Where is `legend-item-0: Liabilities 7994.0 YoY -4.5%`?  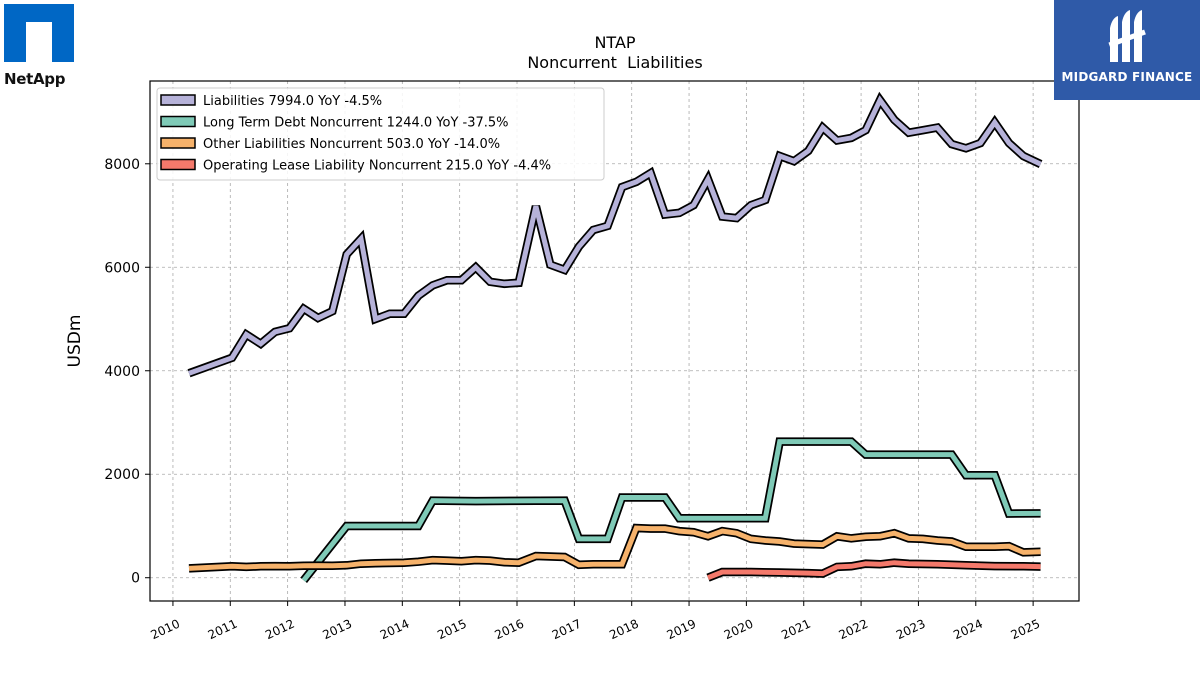
legend-item-0: Liabilities 7994.0 YoY -4.5% is located at coordinates (271, 101).